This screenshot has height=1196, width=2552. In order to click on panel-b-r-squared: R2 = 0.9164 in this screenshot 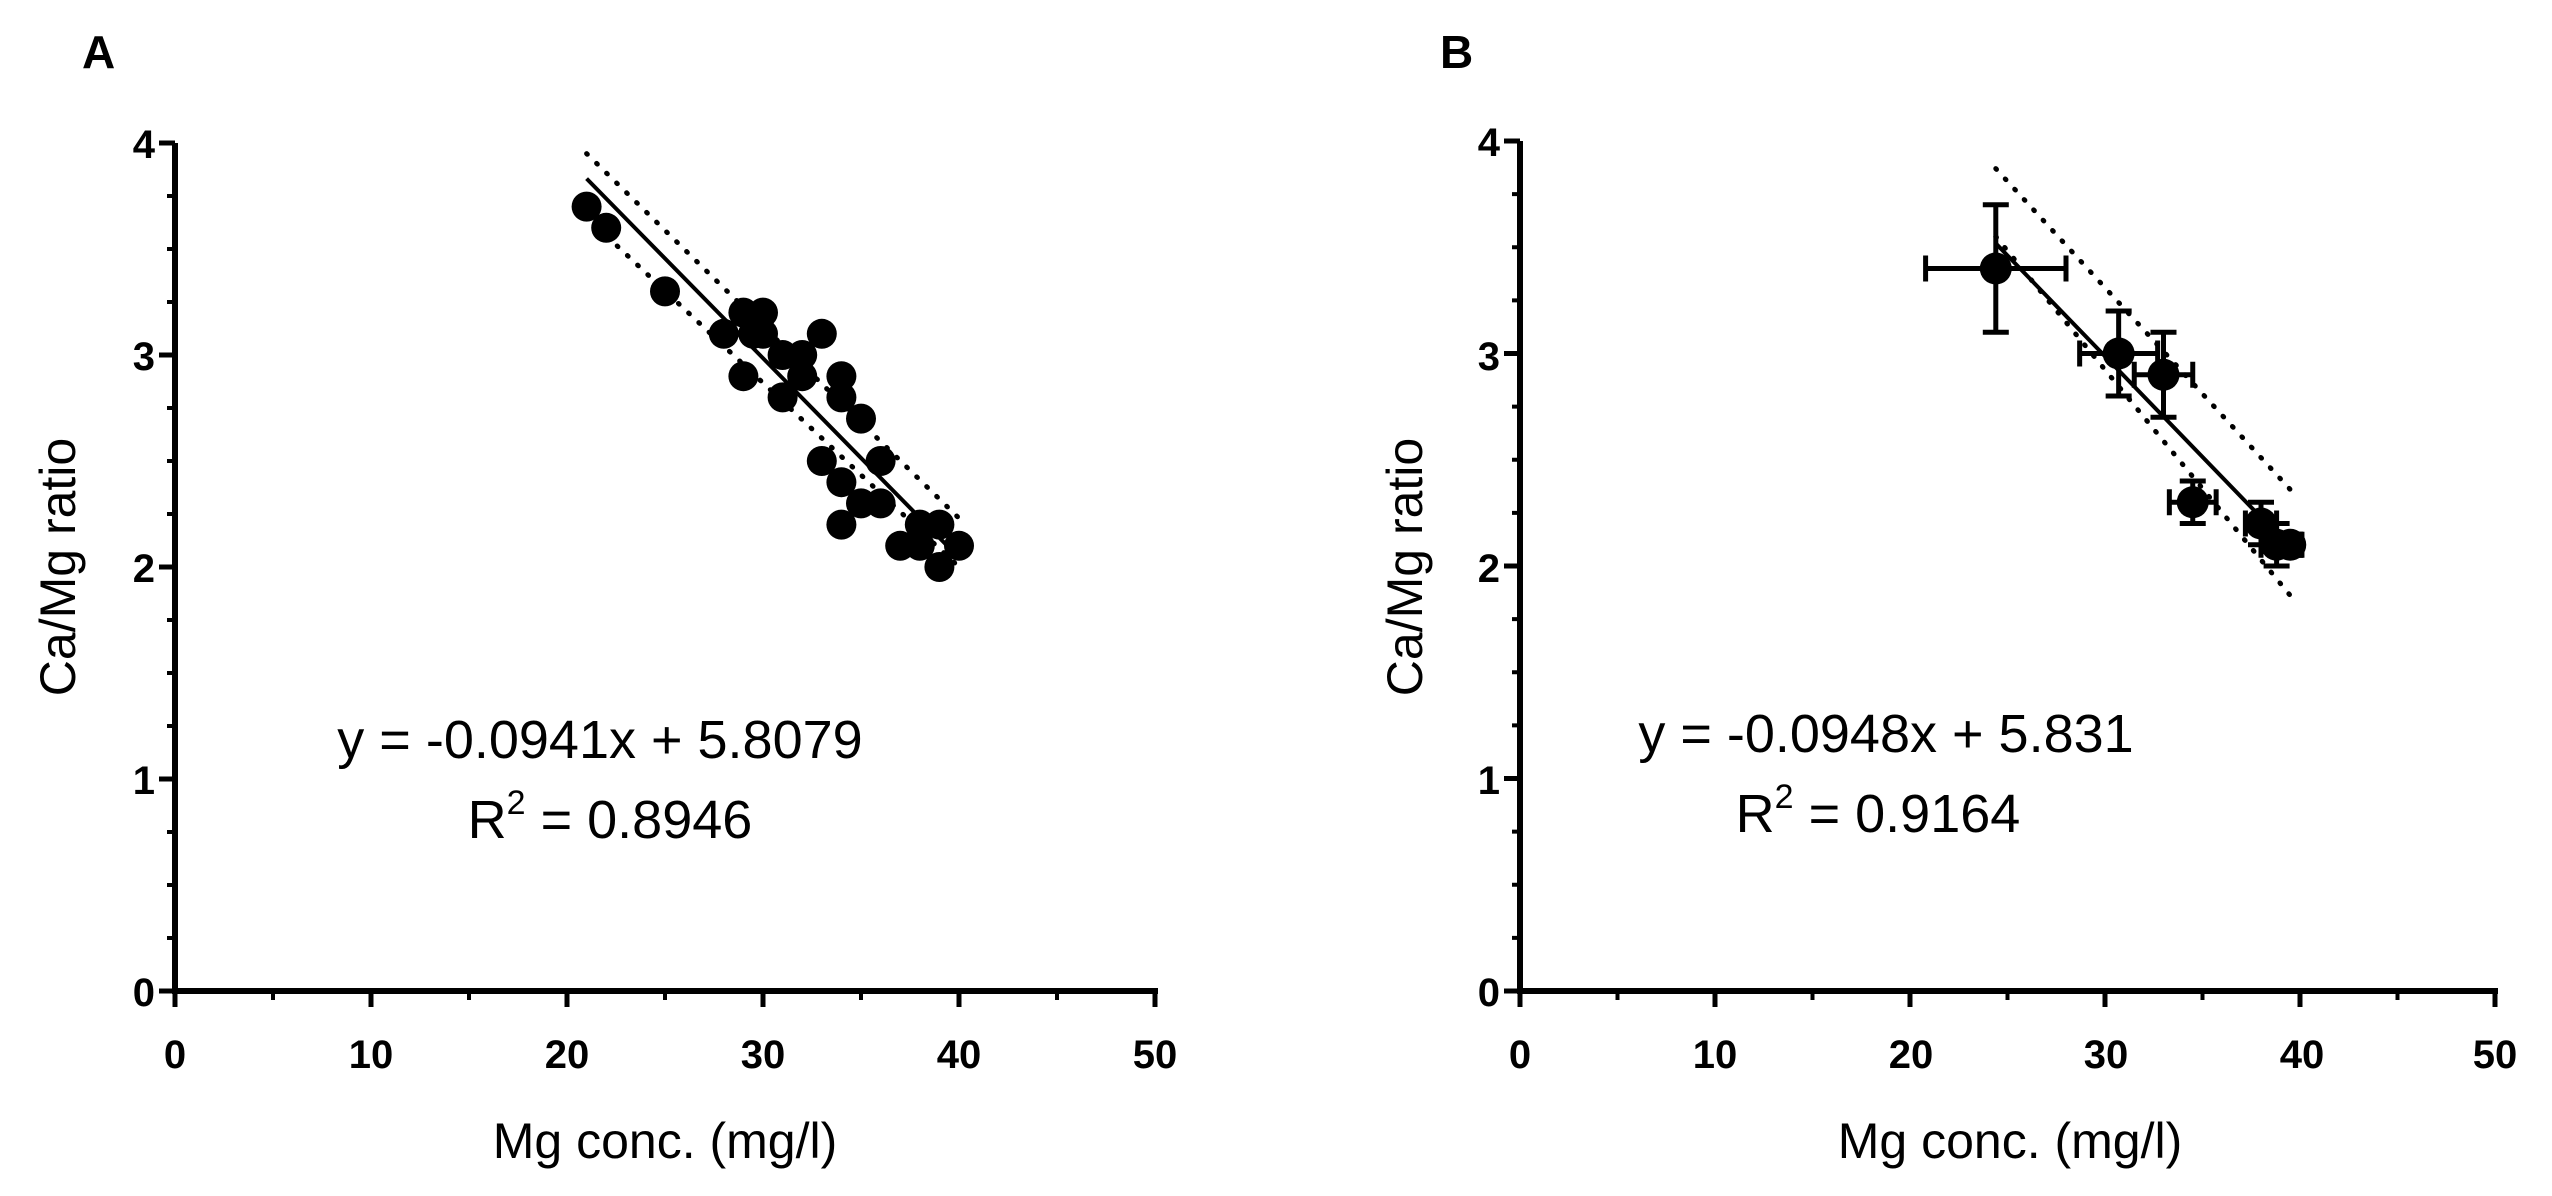, I will do `click(1878, 811)`.